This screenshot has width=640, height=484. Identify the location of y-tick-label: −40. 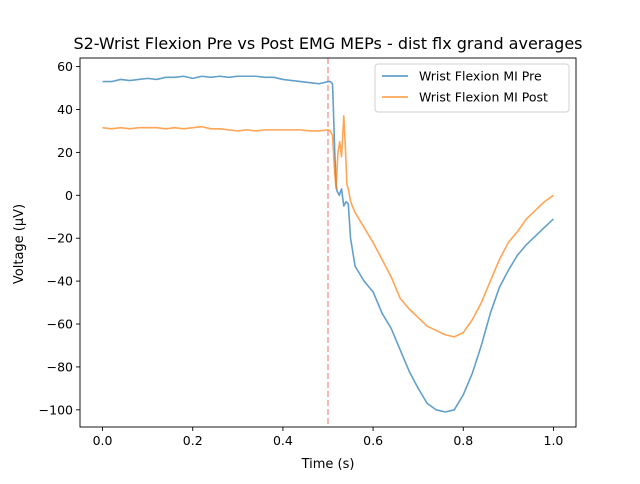
(60, 281).